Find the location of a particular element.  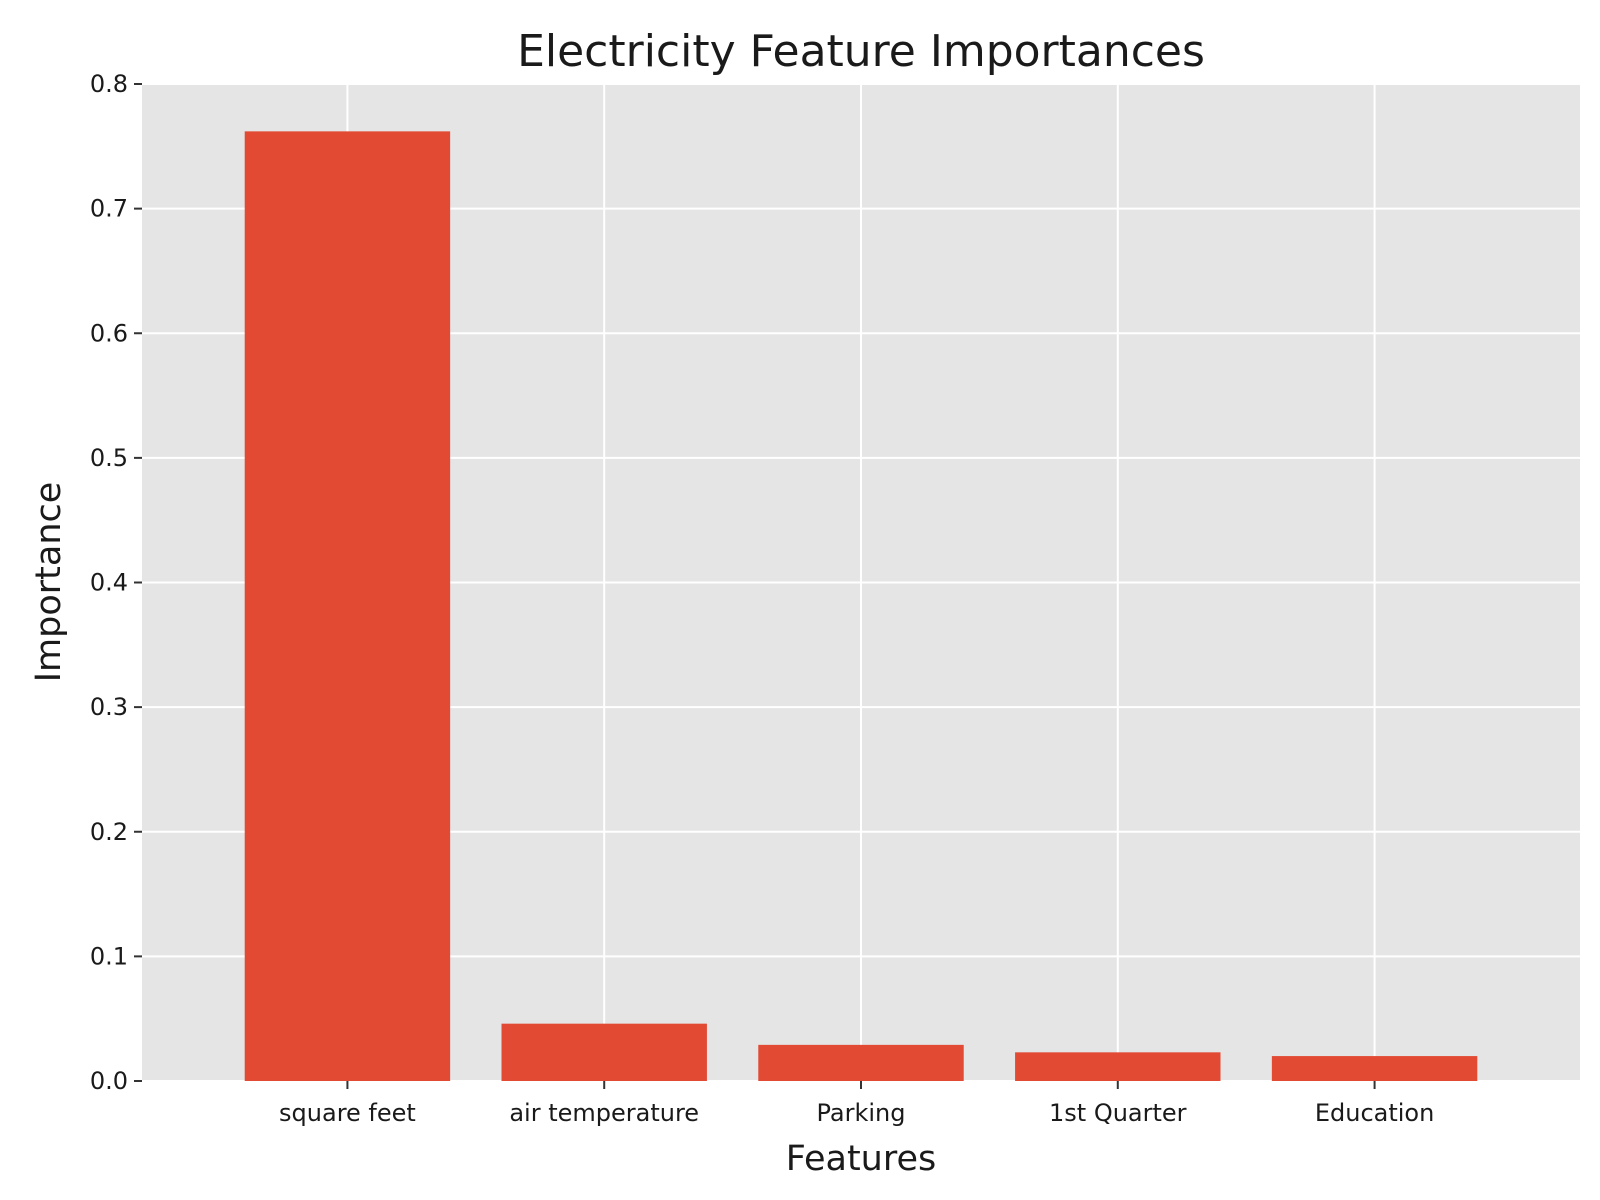

y-tick-label: 0.8 is located at coordinates (109, 84).